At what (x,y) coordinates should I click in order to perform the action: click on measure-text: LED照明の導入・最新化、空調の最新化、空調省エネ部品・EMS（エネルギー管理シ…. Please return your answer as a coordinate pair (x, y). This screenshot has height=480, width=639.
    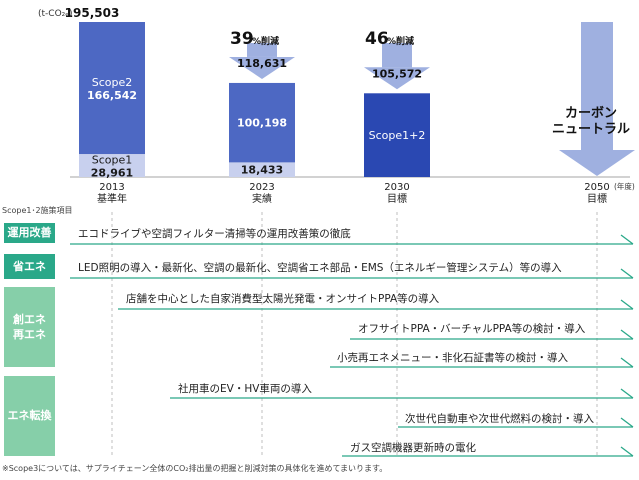
    Looking at the image, I should click on (320, 268).